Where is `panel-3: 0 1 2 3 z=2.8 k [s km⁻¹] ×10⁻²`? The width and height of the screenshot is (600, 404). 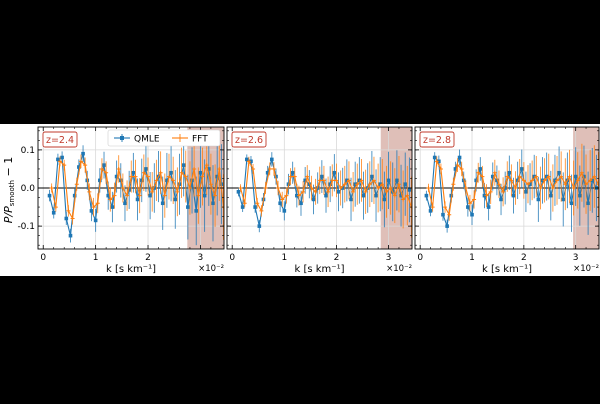
panel-3: 0 1 2 3 z=2.8 k [s km⁻¹] ×10⁻² is located at coordinates (507, 200).